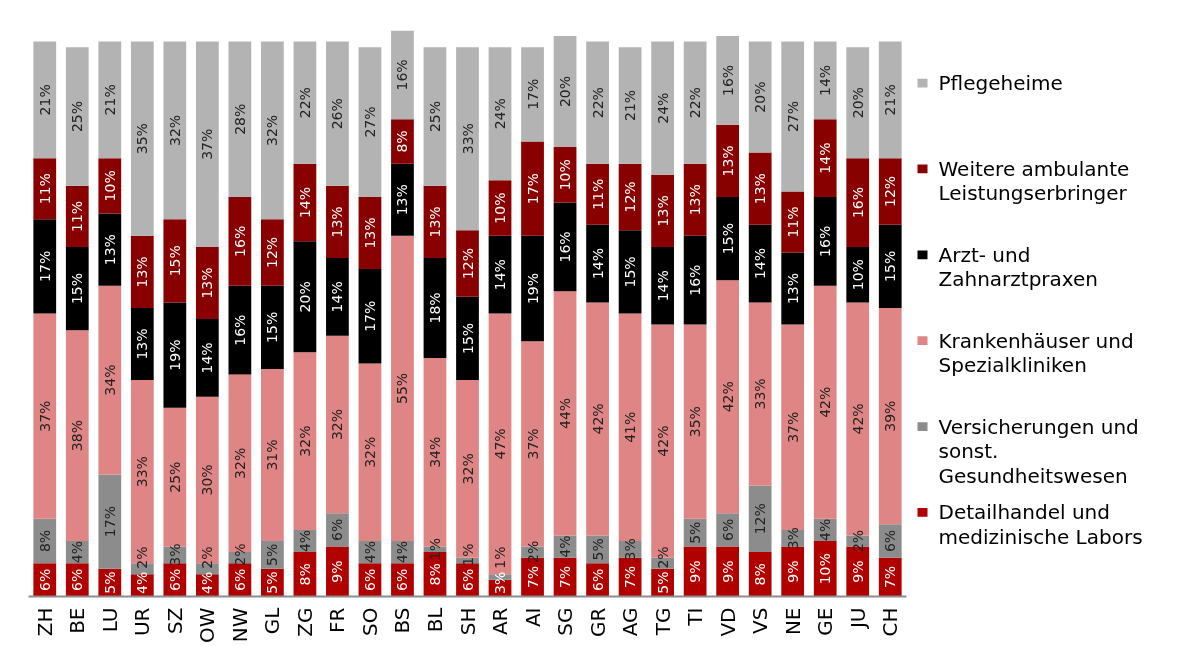 The image size is (1180, 646). What do you see at coordinates (1040, 524) in the screenshot?
I see `legend-label: Detailhandel und medizinische Labors` at bounding box center [1040, 524].